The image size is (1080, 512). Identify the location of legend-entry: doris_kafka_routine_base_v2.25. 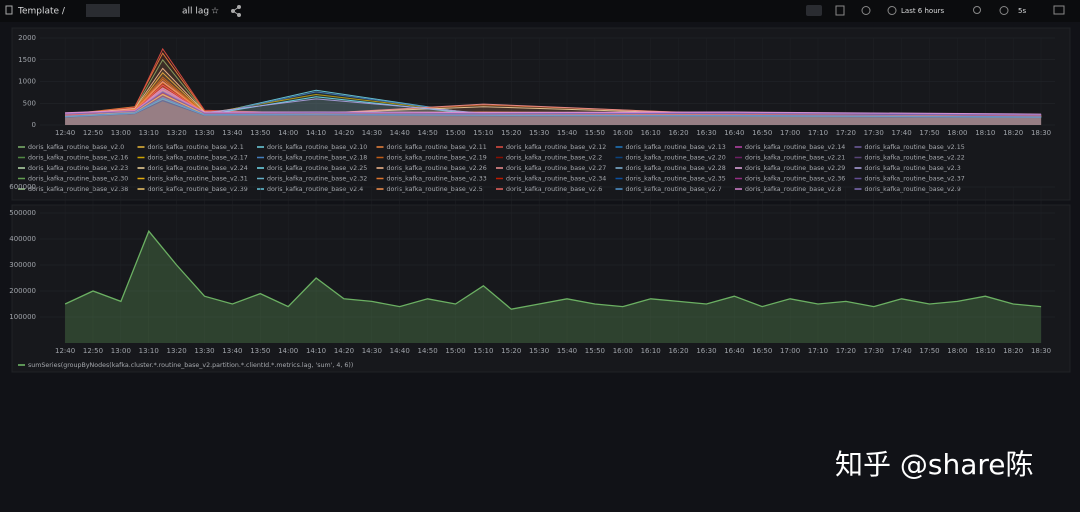
(317, 168).